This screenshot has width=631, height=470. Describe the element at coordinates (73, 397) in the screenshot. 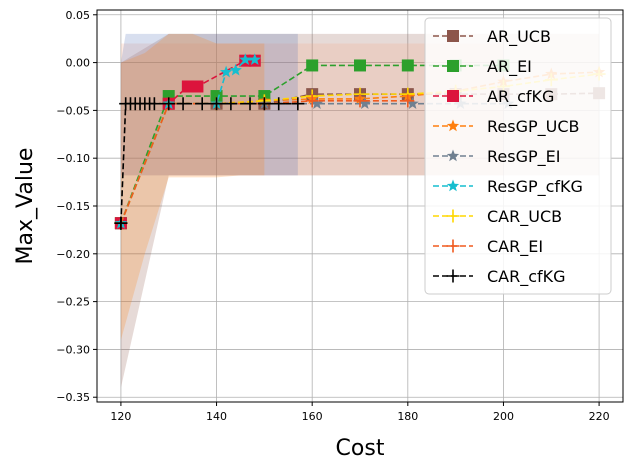

I see `y-tick-label: −0.35` at that location.